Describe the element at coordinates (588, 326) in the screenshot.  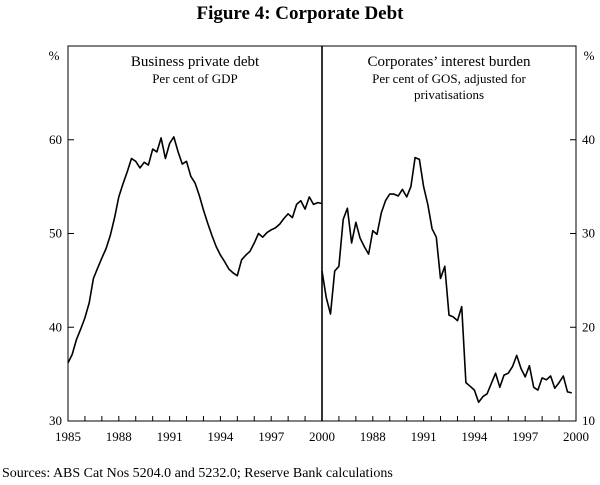
I see `y-tick-label: 20` at that location.